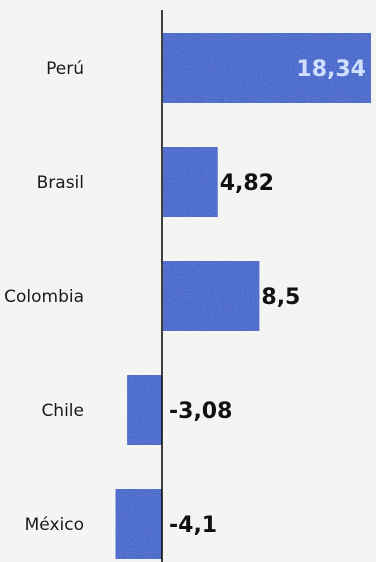 This screenshot has height=562, width=376. I want to click on bar-colombia, so click(211, 296).